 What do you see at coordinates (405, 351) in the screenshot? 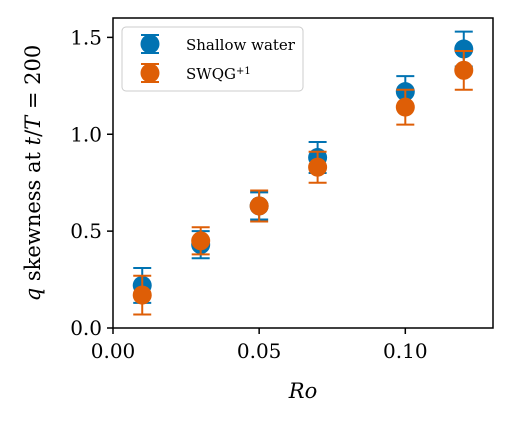
I see `x-tick-label: 0.10` at bounding box center [405, 351].